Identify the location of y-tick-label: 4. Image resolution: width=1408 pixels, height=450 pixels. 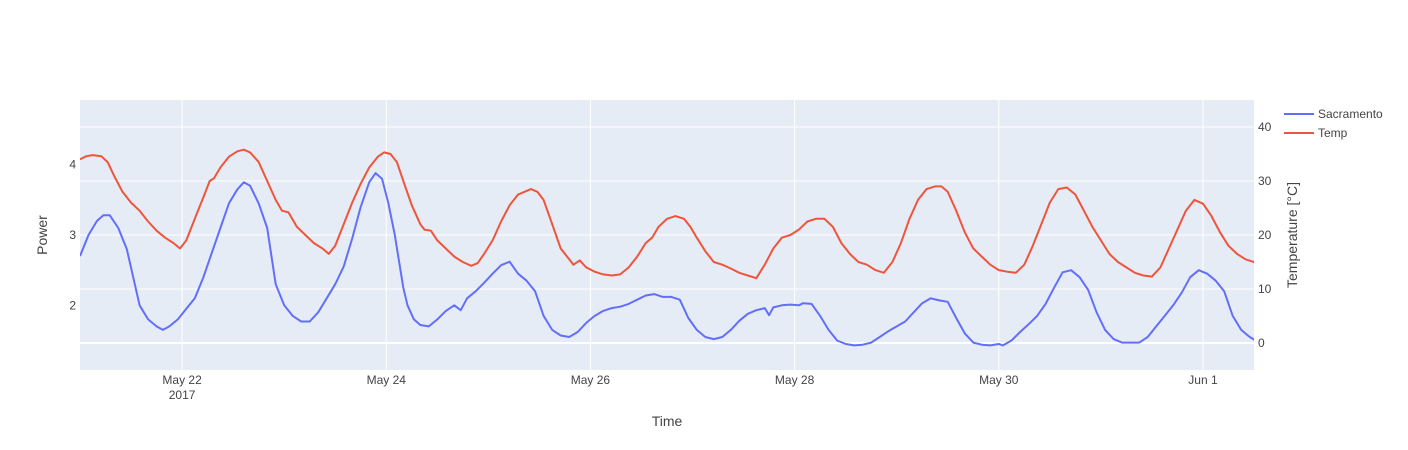
(72, 165).